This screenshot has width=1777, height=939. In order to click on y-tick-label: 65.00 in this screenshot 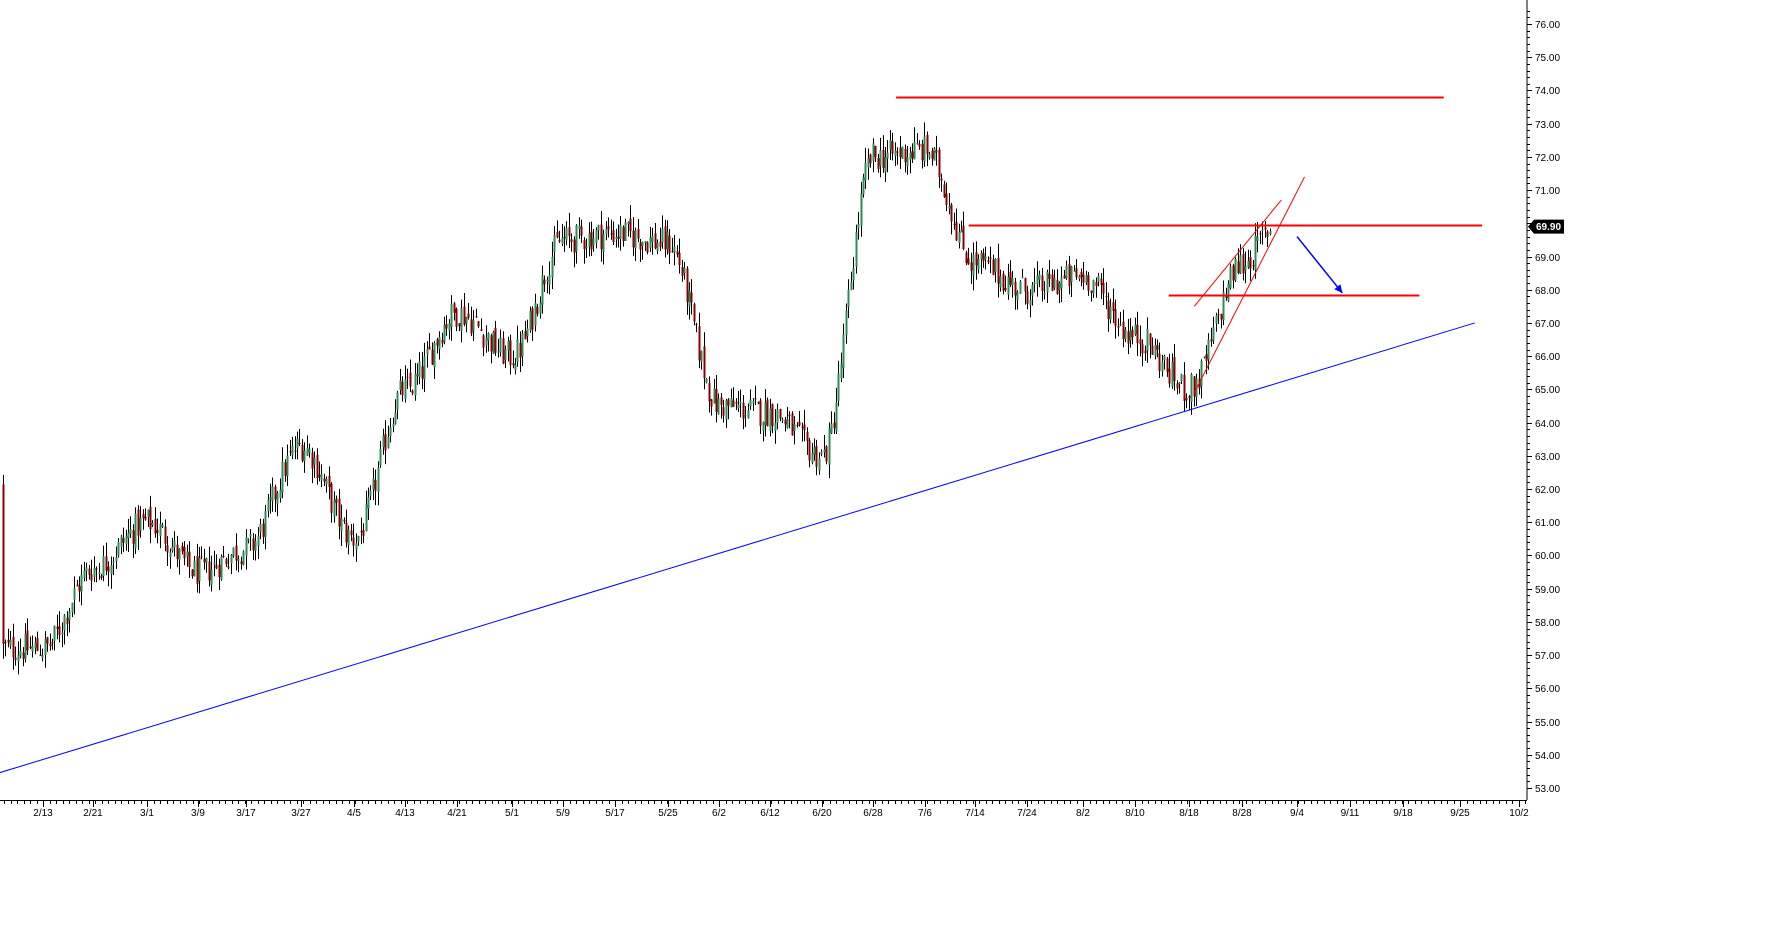, I will do `click(1547, 390)`.